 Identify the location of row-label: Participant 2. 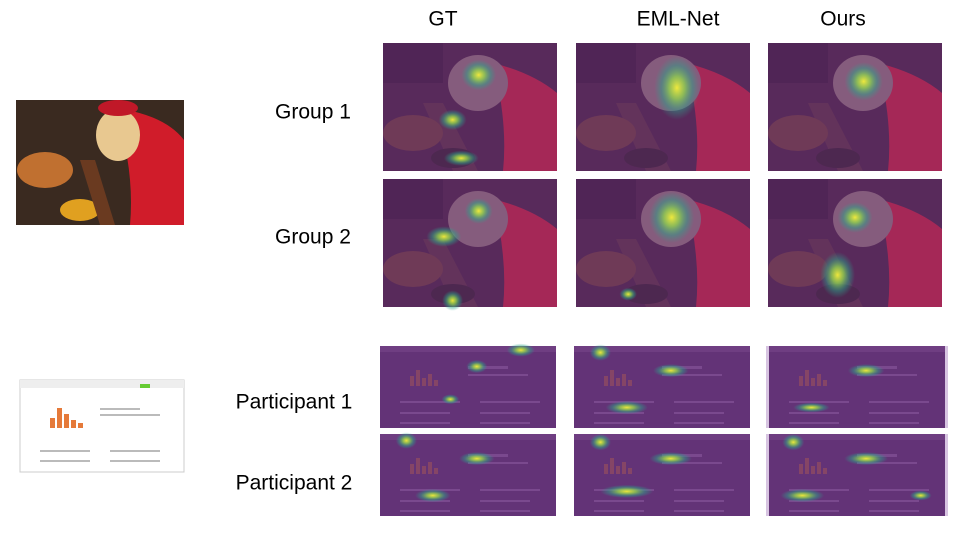
(294, 483).